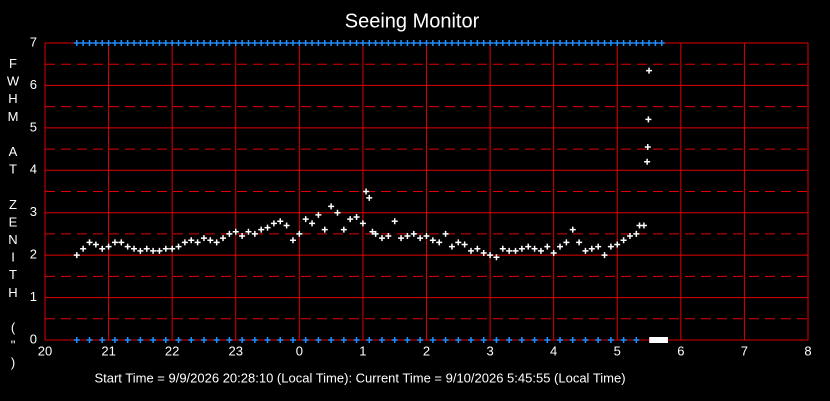 The height and width of the screenshot is (401, 830). I want to click on x-tick-label: 2, so click(426, 350).